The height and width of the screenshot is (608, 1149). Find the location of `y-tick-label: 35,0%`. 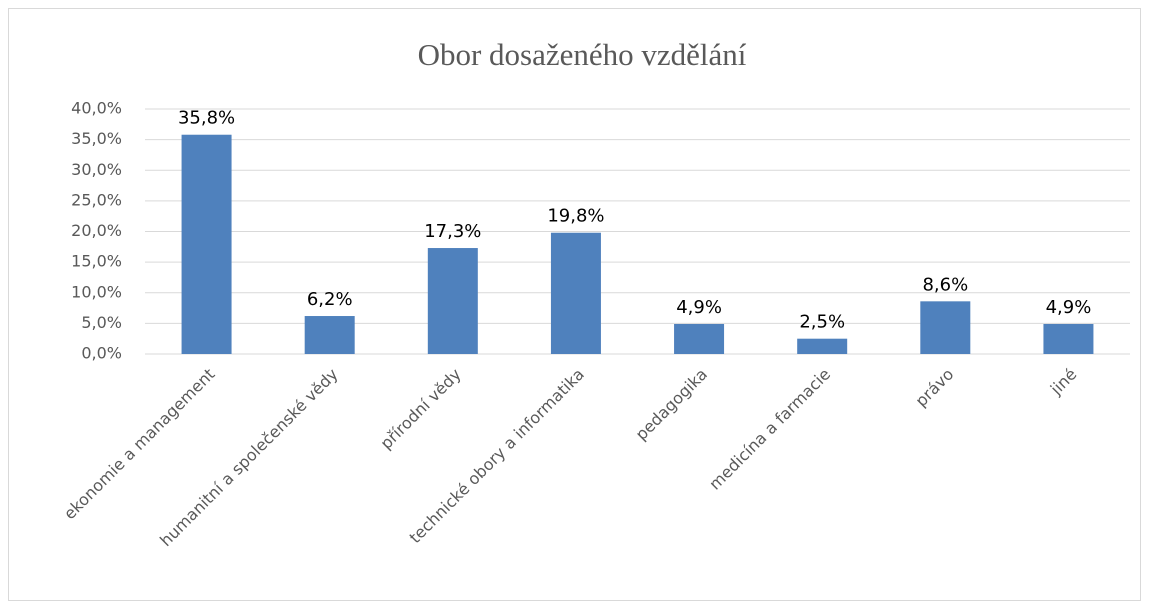

y-tick-label: 35,0% is located at coordinates (96, 138).